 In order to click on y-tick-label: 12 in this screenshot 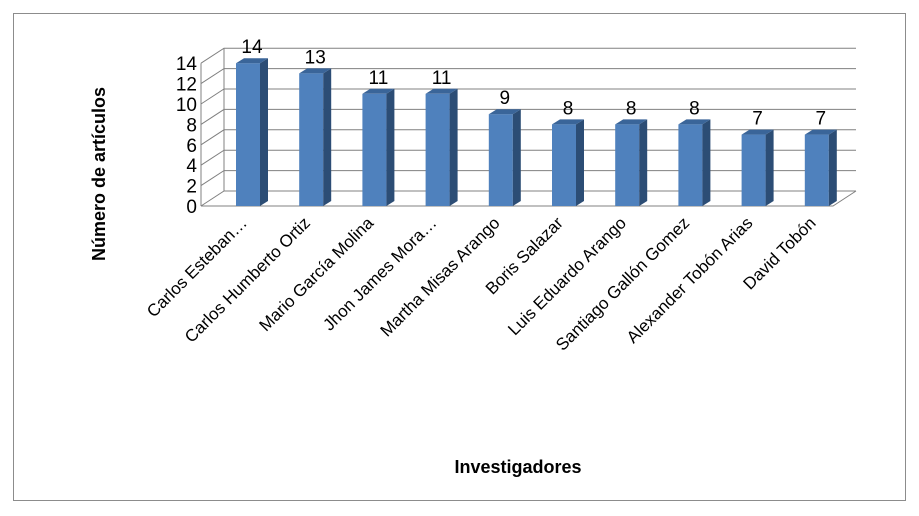, I will do `click(186, 85)`.